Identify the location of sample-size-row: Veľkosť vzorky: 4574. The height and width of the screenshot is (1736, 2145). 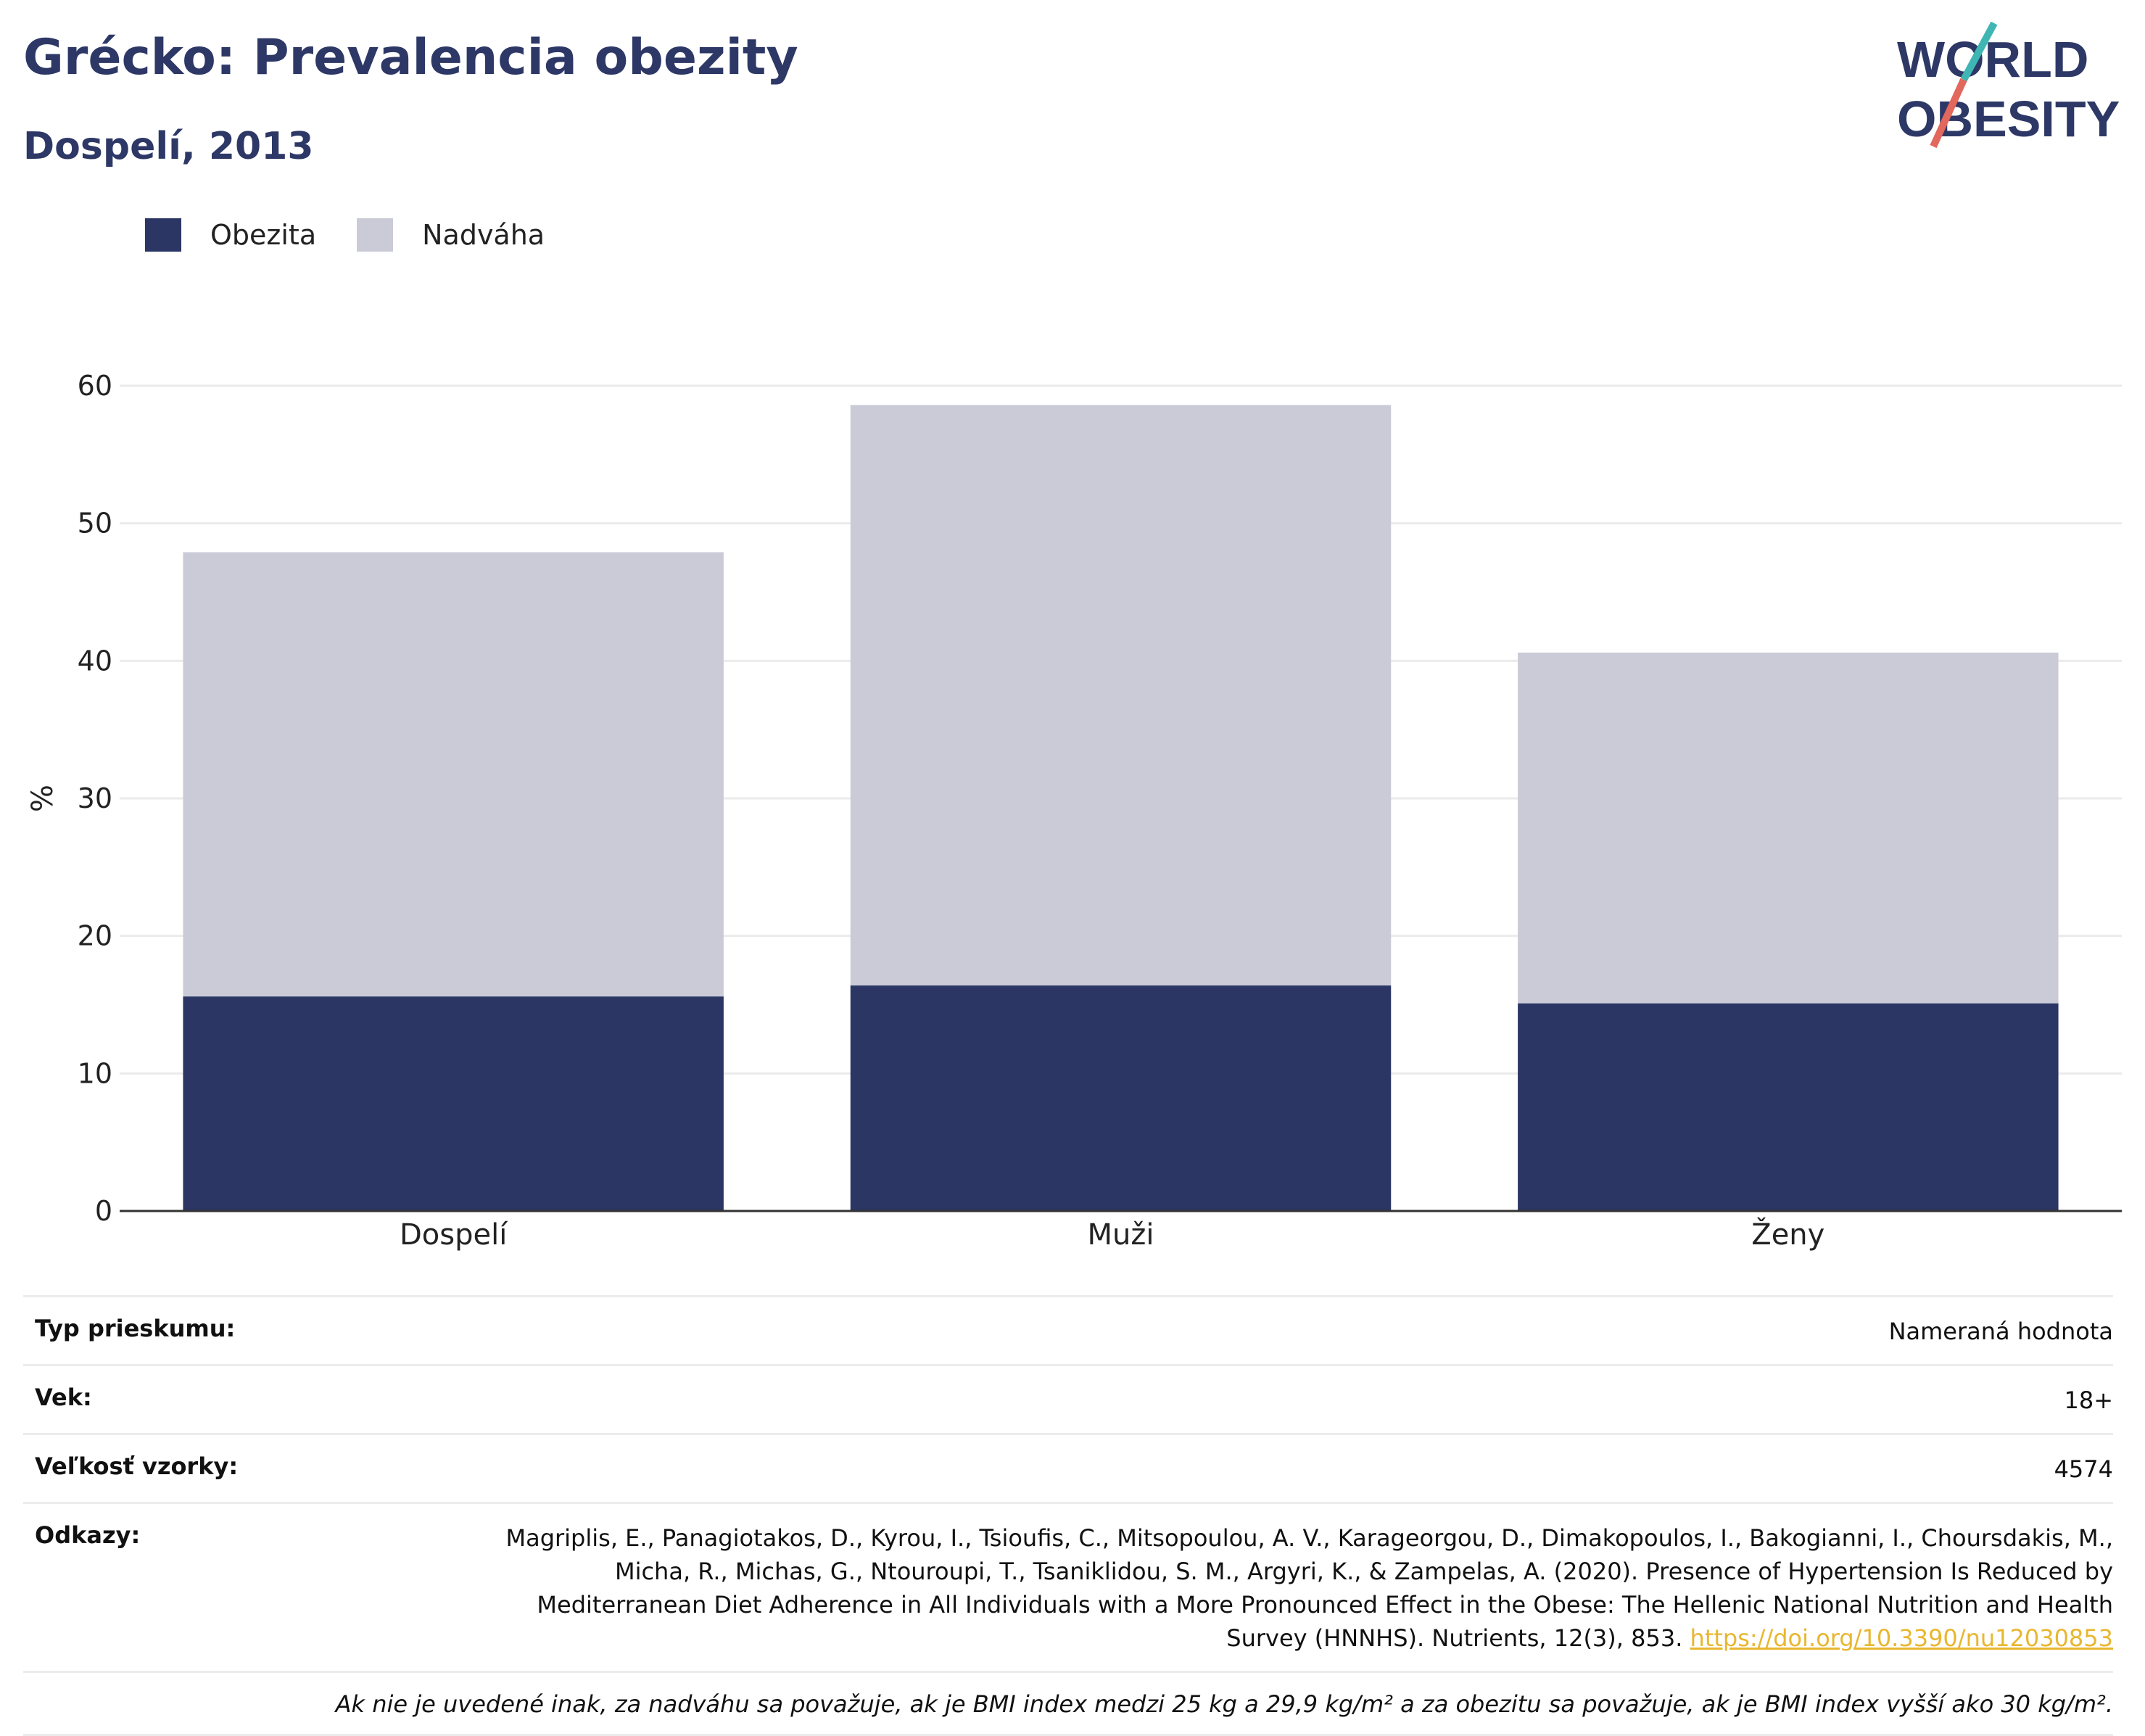
(1068, 1468).